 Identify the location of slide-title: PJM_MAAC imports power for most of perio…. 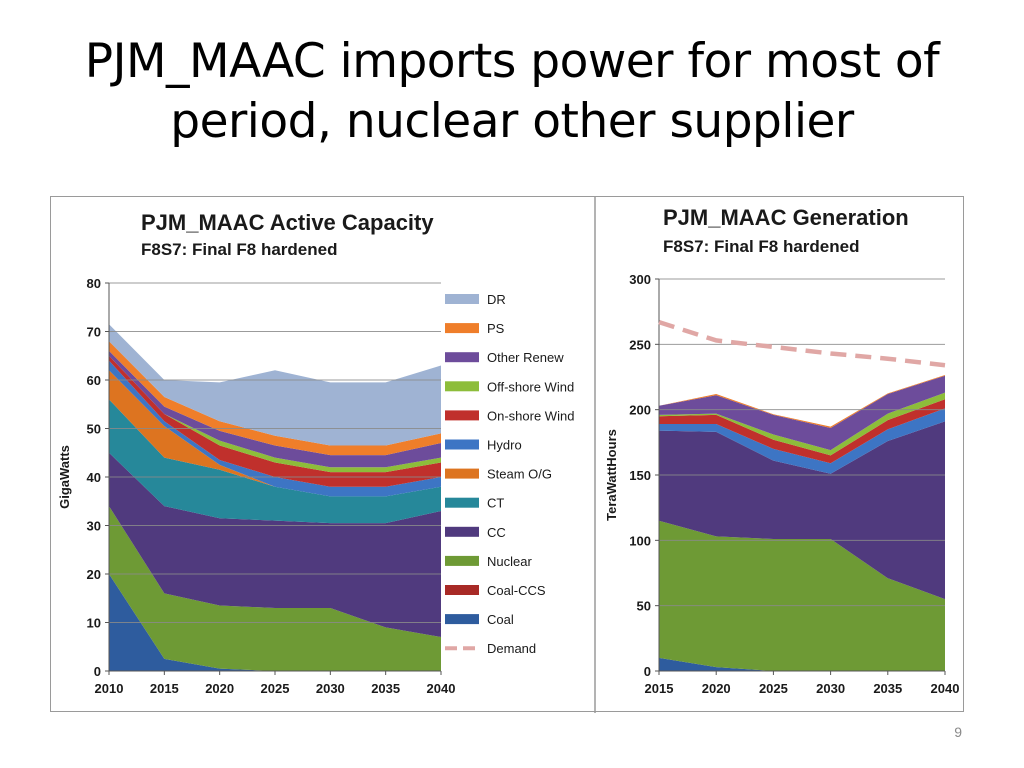
(512, 91).